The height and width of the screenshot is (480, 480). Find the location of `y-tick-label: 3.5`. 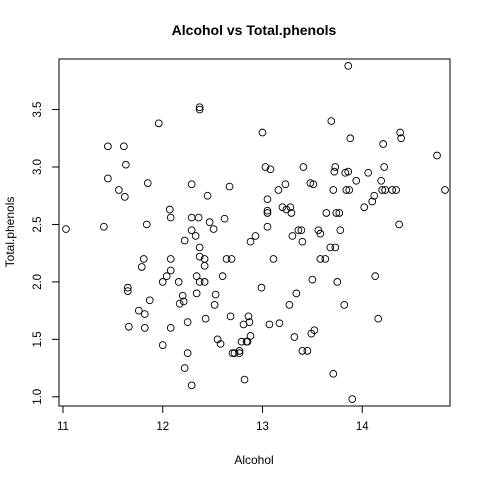

y-tick-label: 3.5 is located at coordinates (38, 110).